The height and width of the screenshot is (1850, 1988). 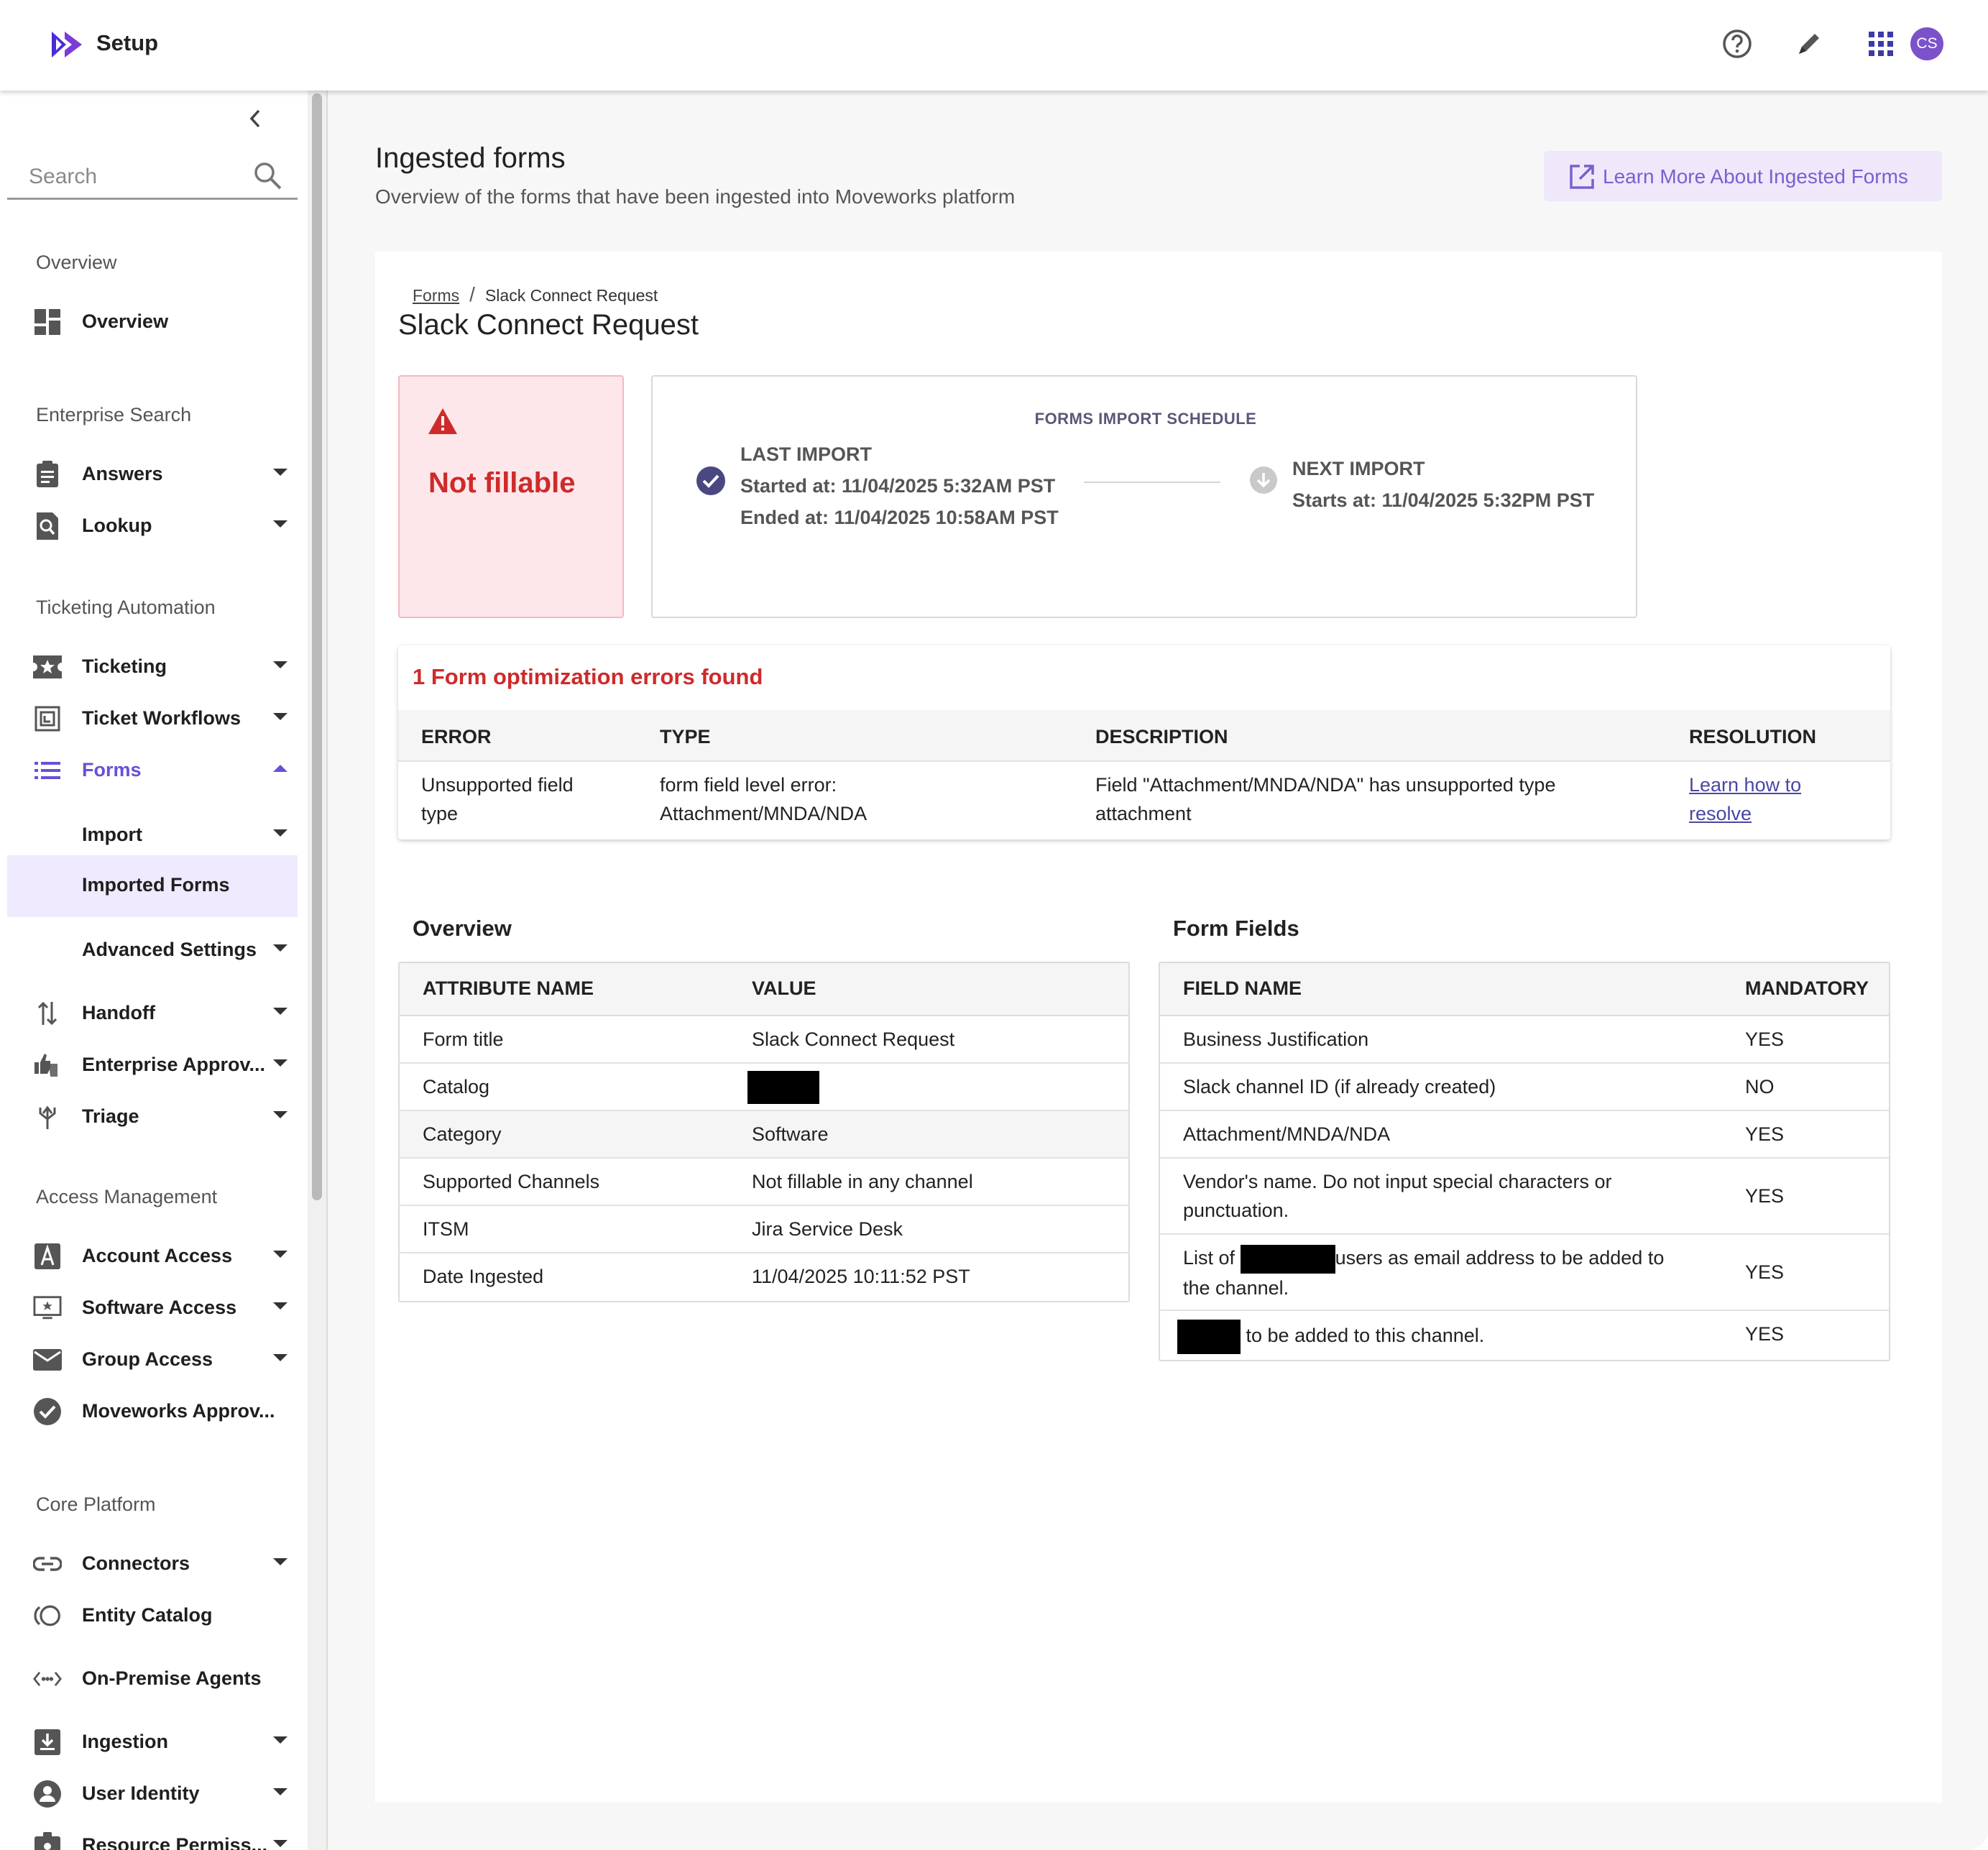 I want to click on sidebar-item-answers: Answers, so click(x=152, y=473).